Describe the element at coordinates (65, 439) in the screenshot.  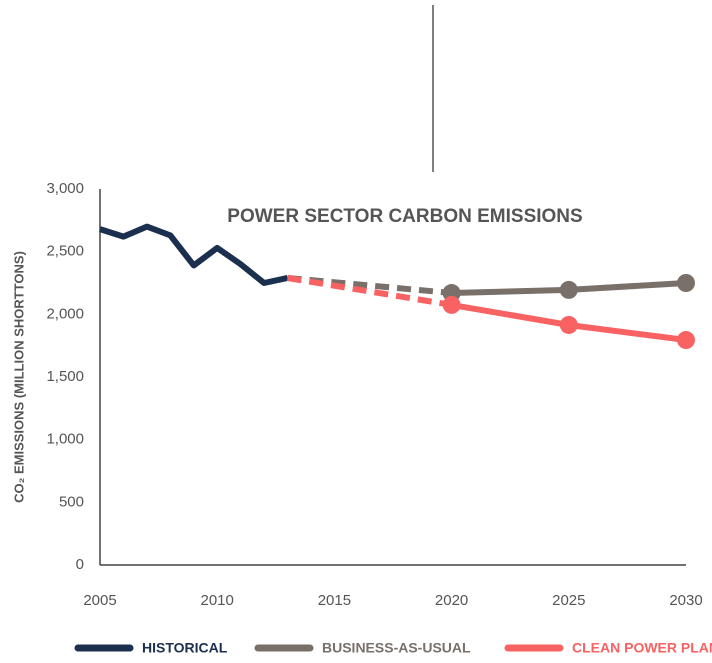
I see `y-tick-label: 1,000` at that location.